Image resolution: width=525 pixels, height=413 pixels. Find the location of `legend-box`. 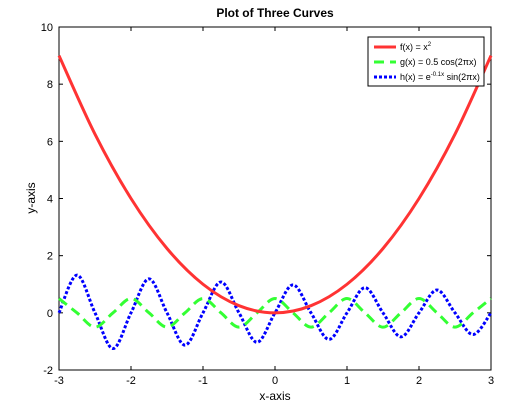

legend-box is located at coordinates (426, 61).